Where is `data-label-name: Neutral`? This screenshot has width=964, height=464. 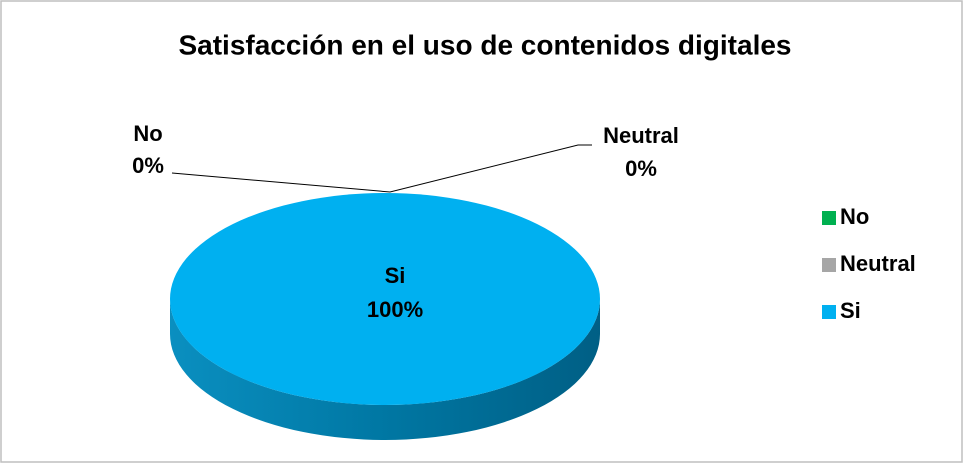 data-label-name: Neutral is located at coordinates (641, 135).